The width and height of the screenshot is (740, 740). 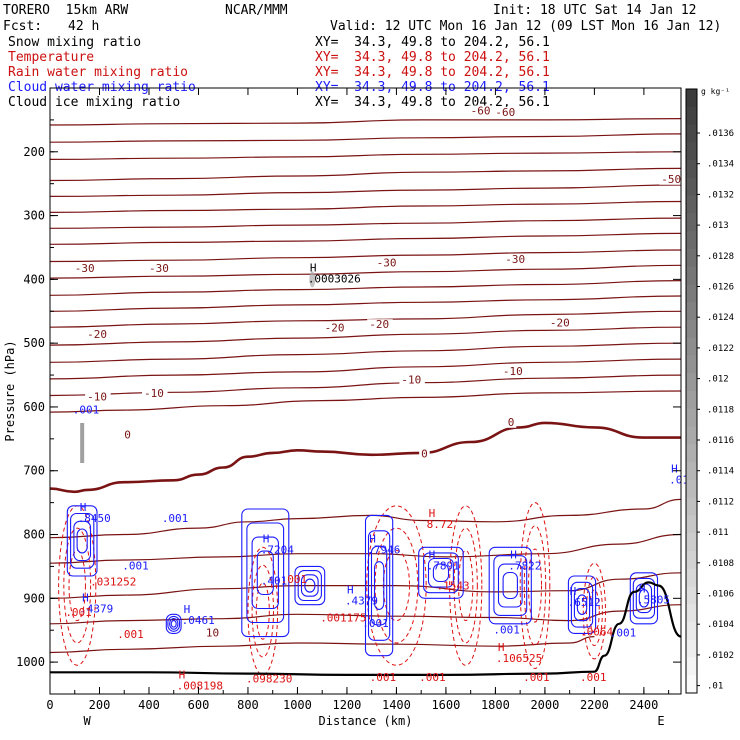 I want to click on cloud_water-max-value-8: .4379, so click(x=361, y=601).